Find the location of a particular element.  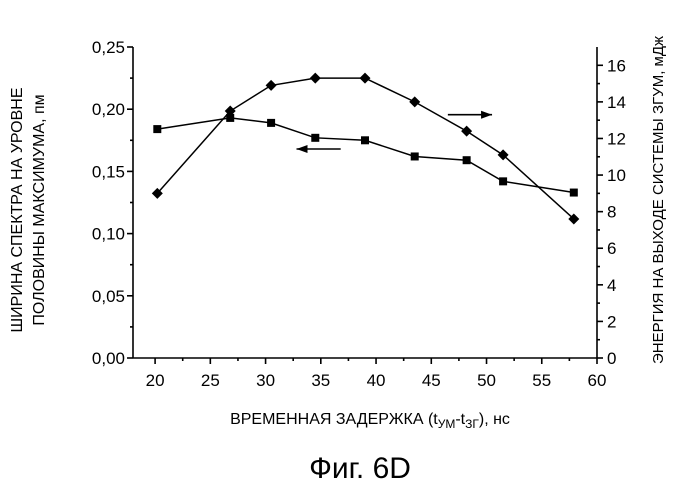

left-axis-label-line2: ПОЛОВИНЫ МАКСИМУМА, пм is located at coordinates (39, 209).